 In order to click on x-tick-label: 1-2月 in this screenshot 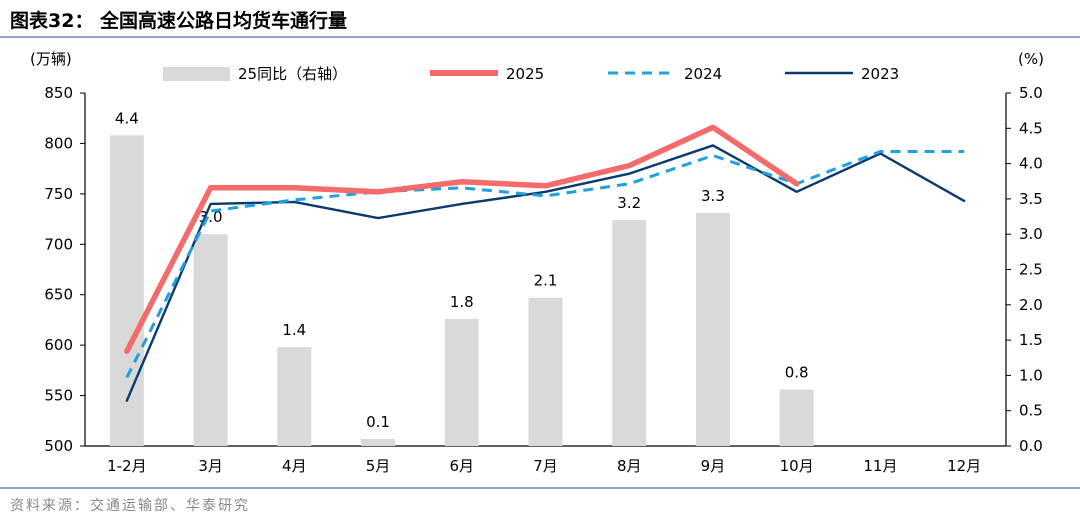, I will do `click(127, 466)`.